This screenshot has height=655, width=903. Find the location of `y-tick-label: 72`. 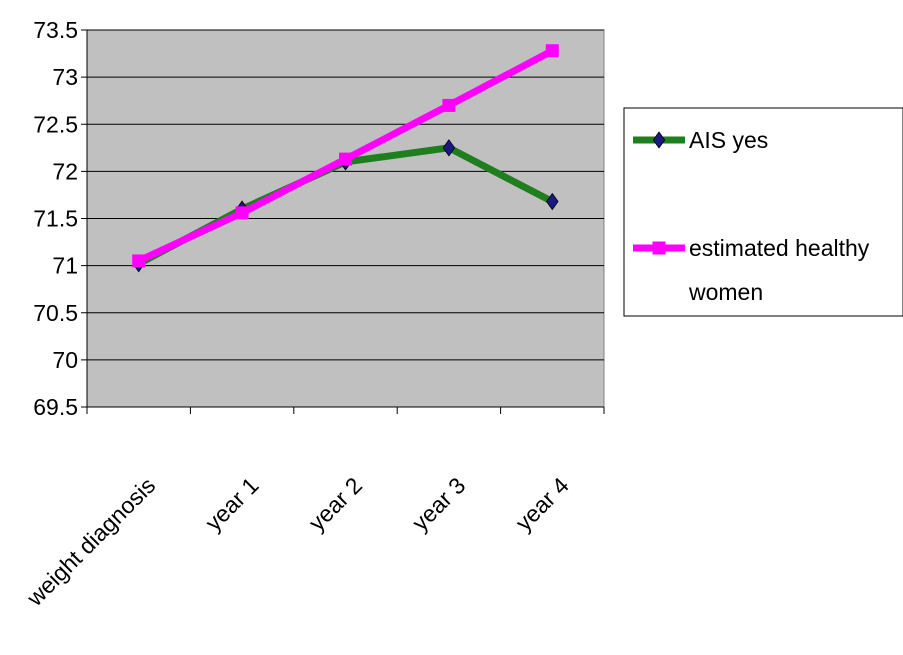

y-tick-label: 72 is located at coordinates (65, 171).